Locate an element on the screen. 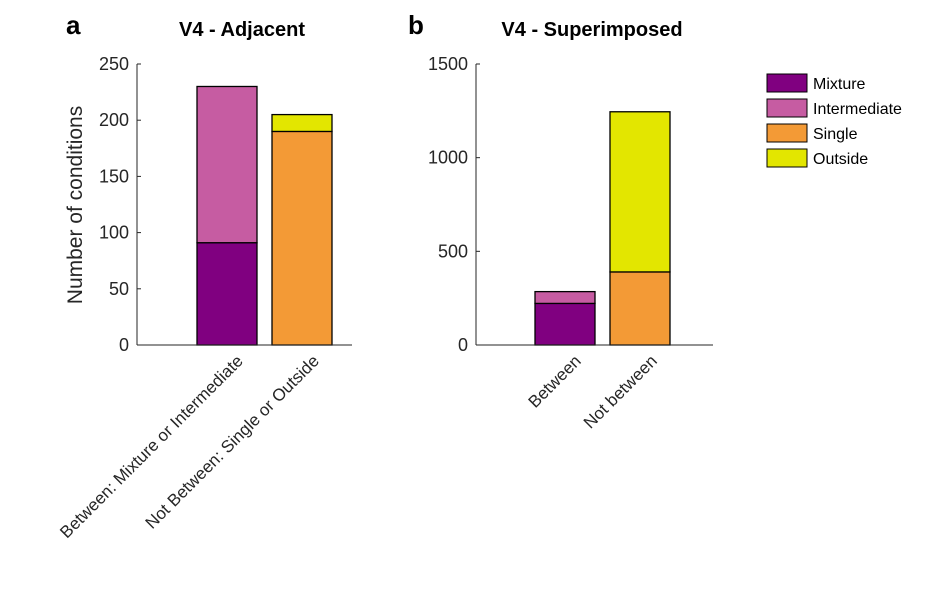  panel-b-y-tick-label: 1000 is located at coordinates (448, 158).